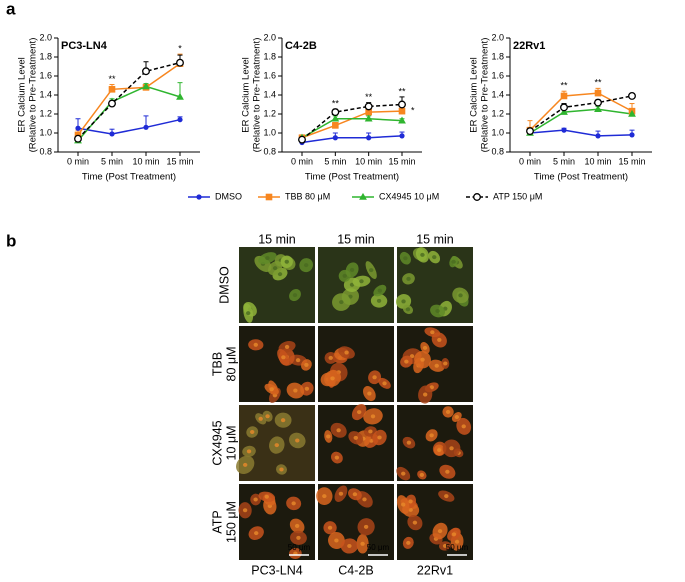 The width and height of the screenshot is (685, 582). I want to click on column-label: C4-2B, so click(355, 570).